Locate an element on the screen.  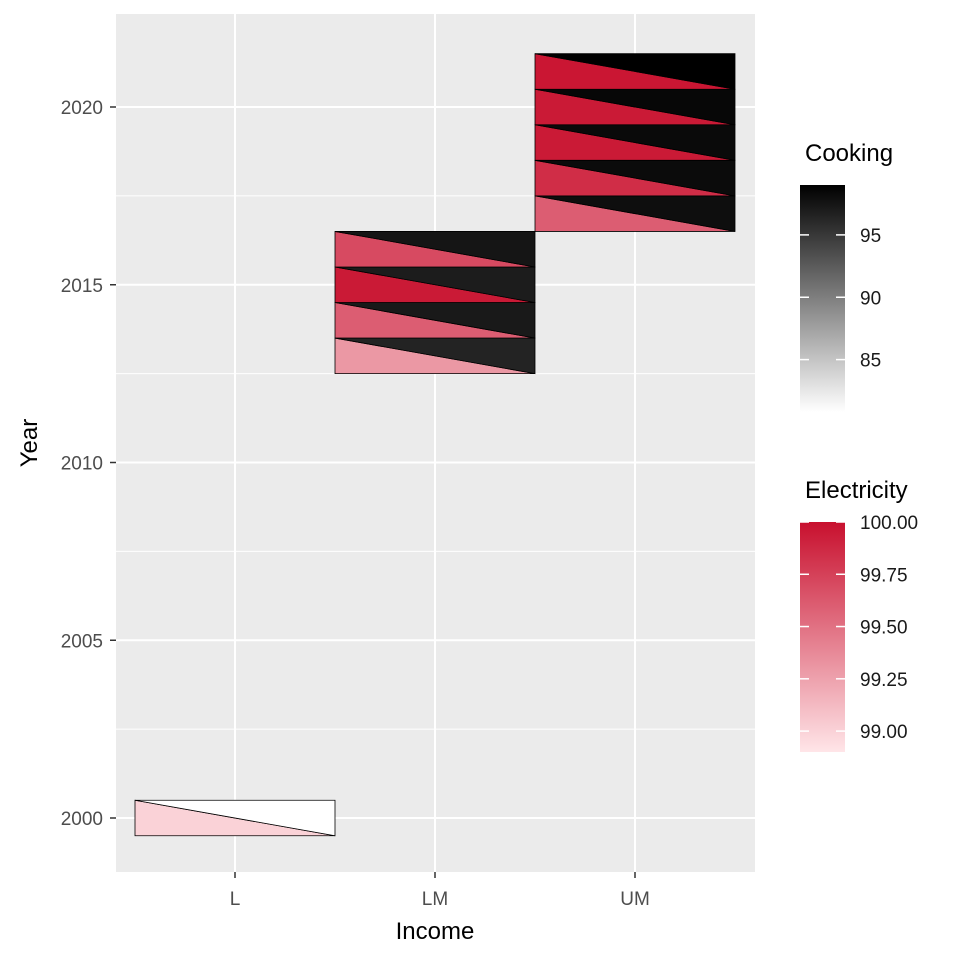
y-axis: 2000 2005 2010 2015 2020 is located at coordinates (88, 464).